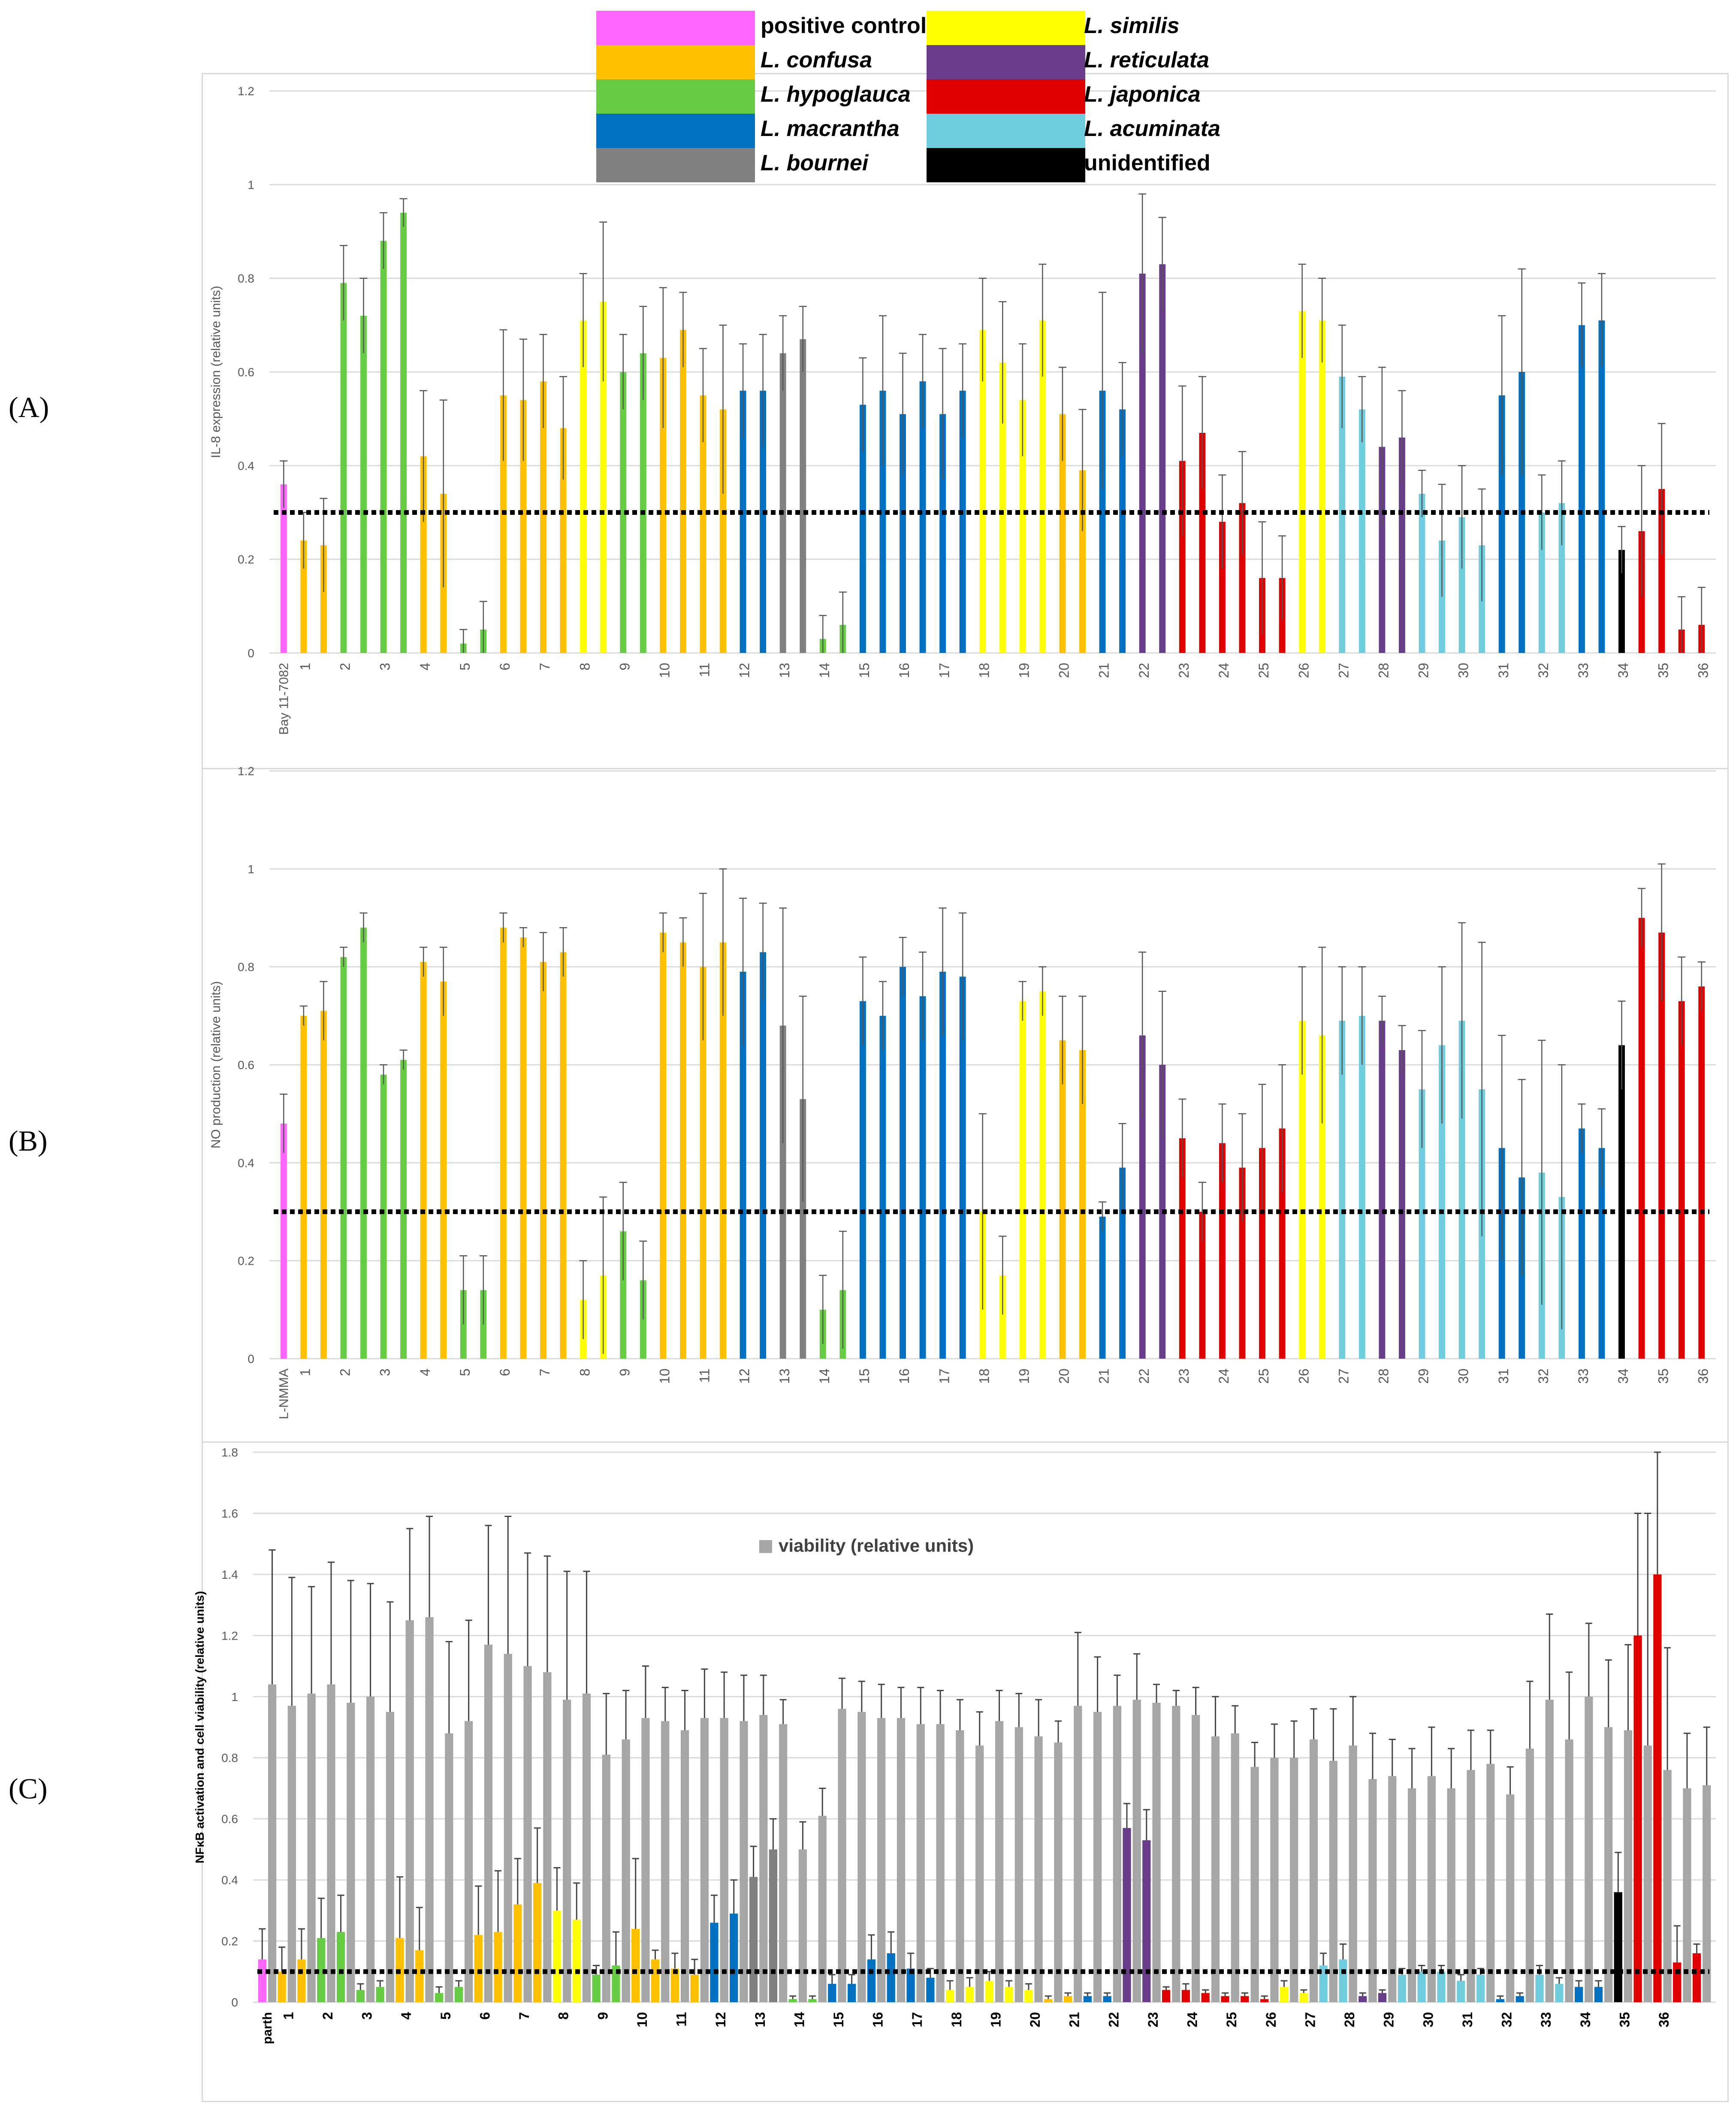 This screenshot has width=1736, height=2109. What do you see at coordinates (784, 670) in the screenshot?
I see `x-group-label: 13` at bounding box center [784, 670].